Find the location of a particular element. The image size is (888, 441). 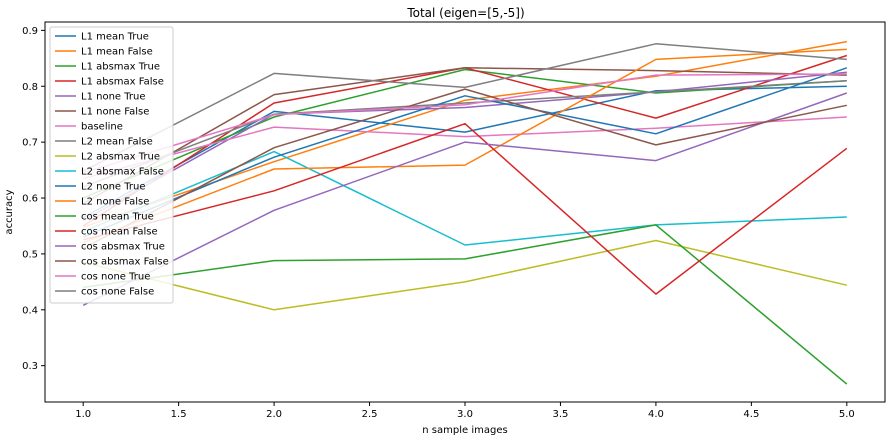

legend-label-l2-none-false: L2 none False is located at coordinates (115, 202).